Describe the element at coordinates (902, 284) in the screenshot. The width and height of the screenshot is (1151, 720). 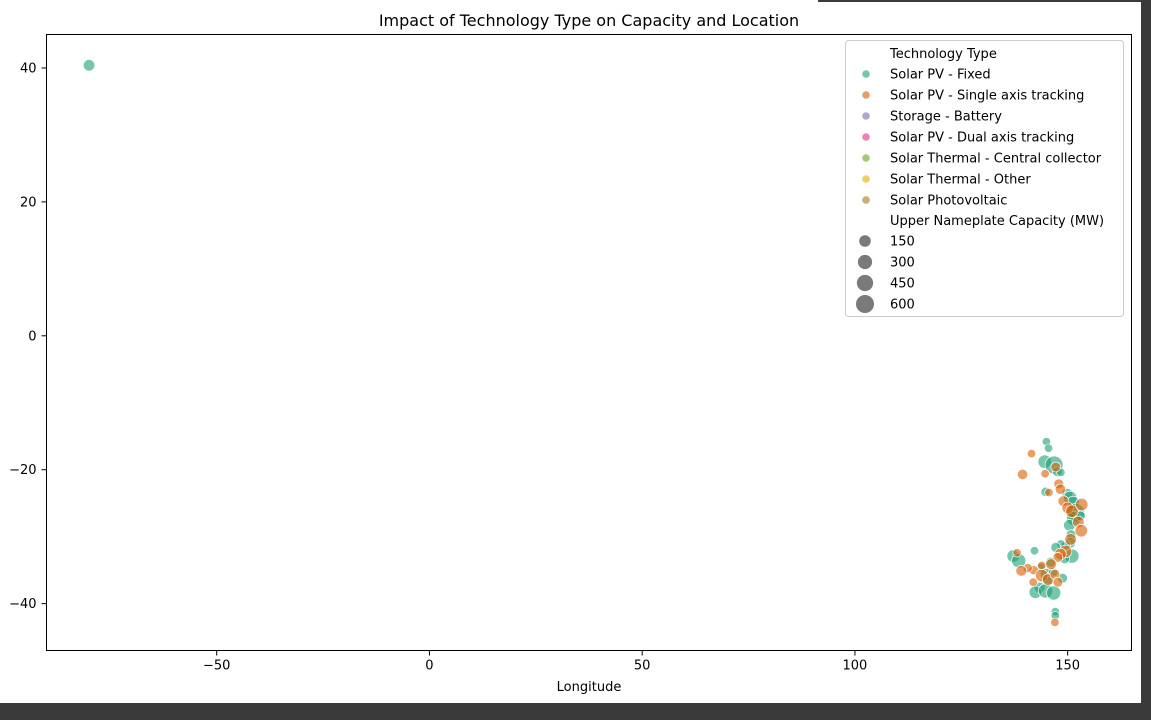
I see `legend-size-label: 450` at that location.